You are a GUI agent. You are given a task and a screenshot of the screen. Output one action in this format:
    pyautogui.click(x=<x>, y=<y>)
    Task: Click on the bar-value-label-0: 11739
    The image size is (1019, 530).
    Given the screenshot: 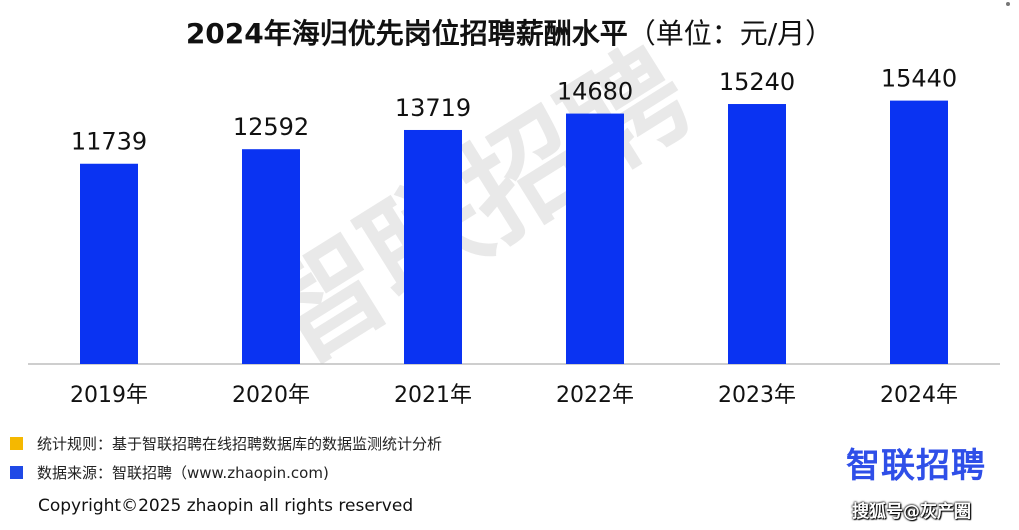 What is the action you would take?
    pyautogui.click(x=109, y=142)
    